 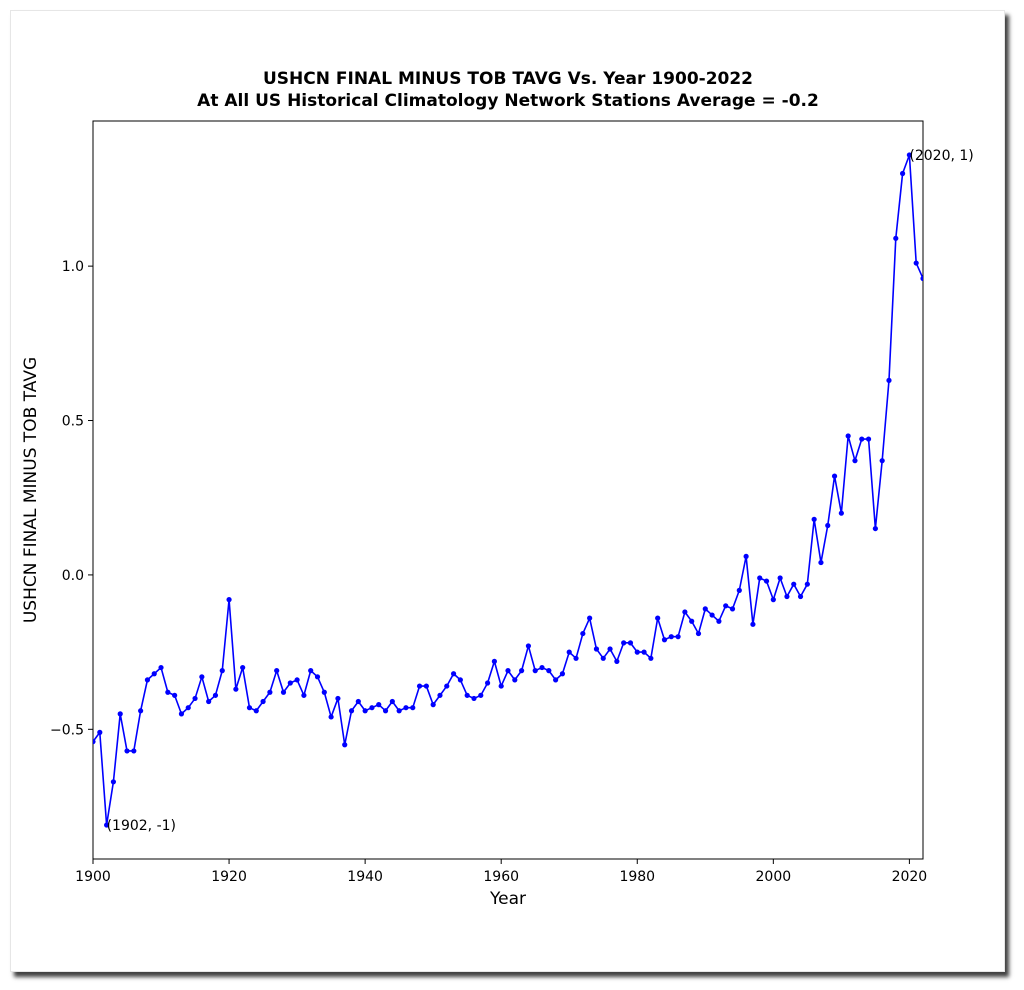 I want to click on y-axis-label: USHCN FINAL MINUS TOB TAVG, so click(x=31, y=490).